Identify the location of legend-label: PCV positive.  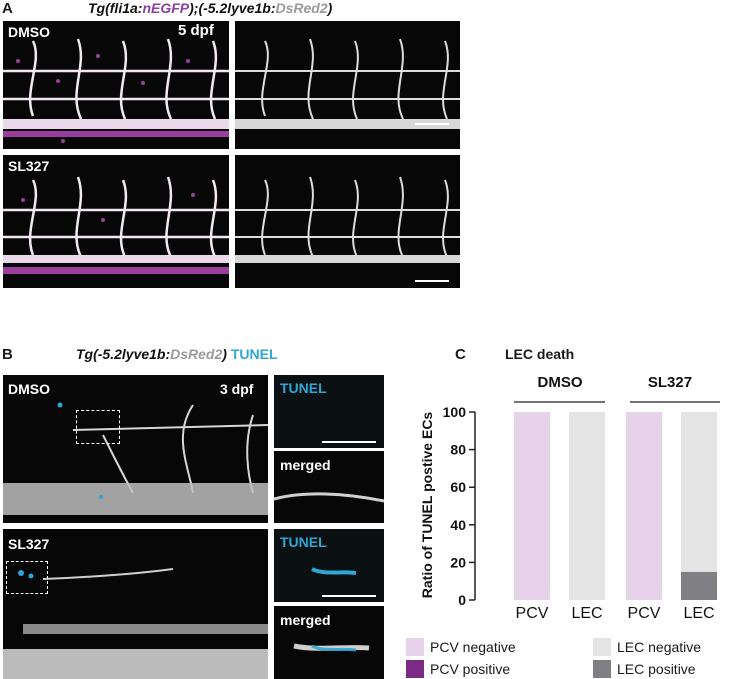
(470, 669).